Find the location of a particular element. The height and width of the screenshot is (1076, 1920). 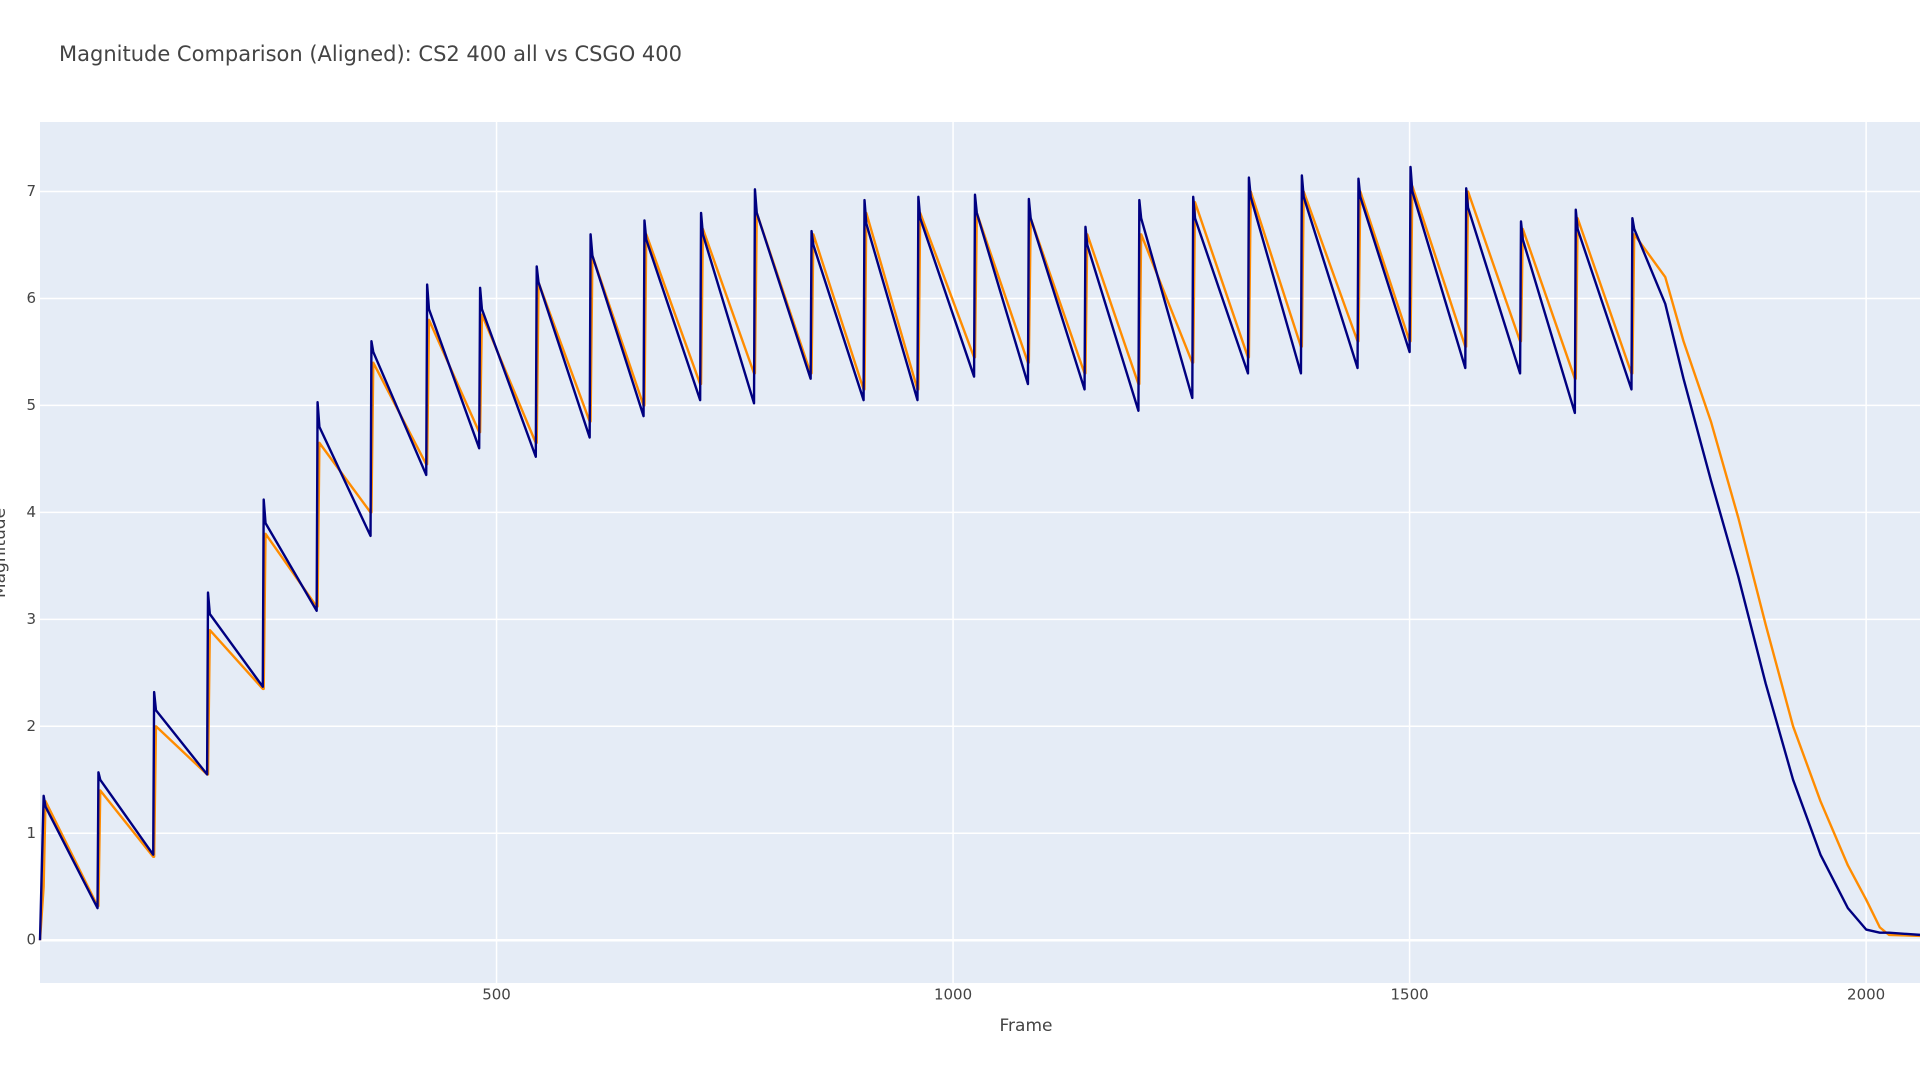

y-tick-label: 5 is located at coordinates (31, 405).